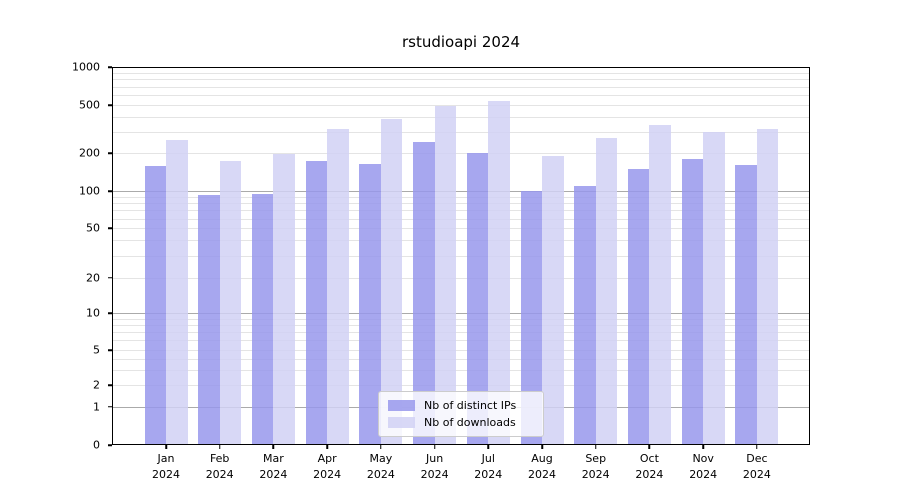 The height and width of the screenshot is (500, 900). I want to click on bar-downloads-feb, so click(230, 302).